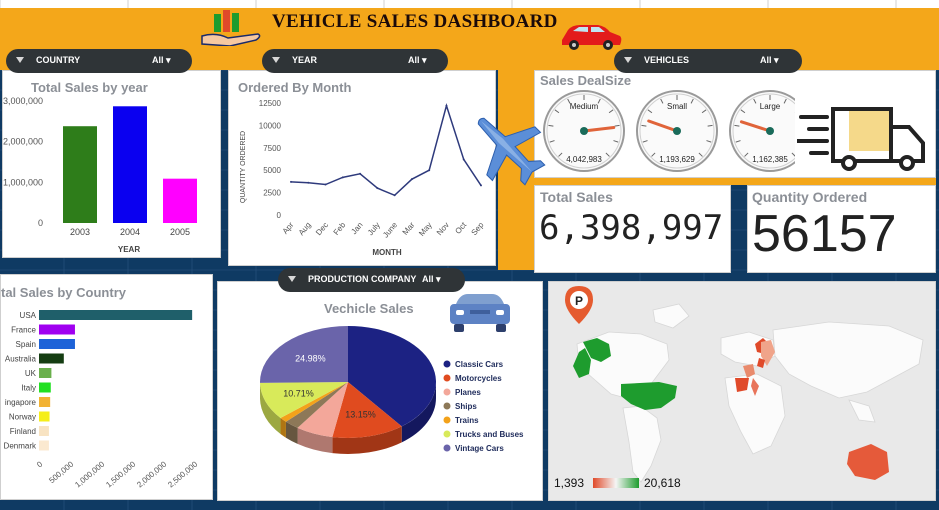 The width and height of the screenshot is (939, 510). I want to click on point-Feb, so click(342, 177).